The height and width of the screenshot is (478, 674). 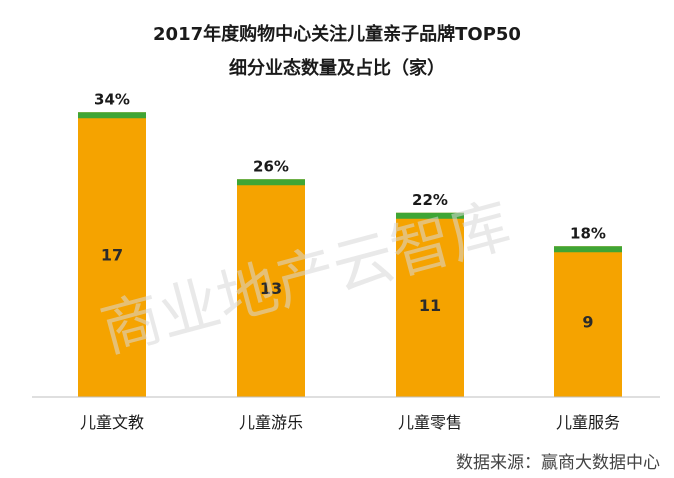 I want to click on value-label-4: 9, so click(x=587, y=322).